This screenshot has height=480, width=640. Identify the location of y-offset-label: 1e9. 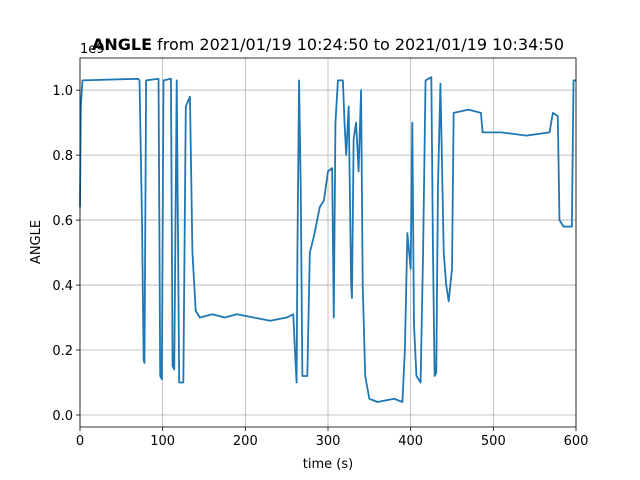
(92, 49).